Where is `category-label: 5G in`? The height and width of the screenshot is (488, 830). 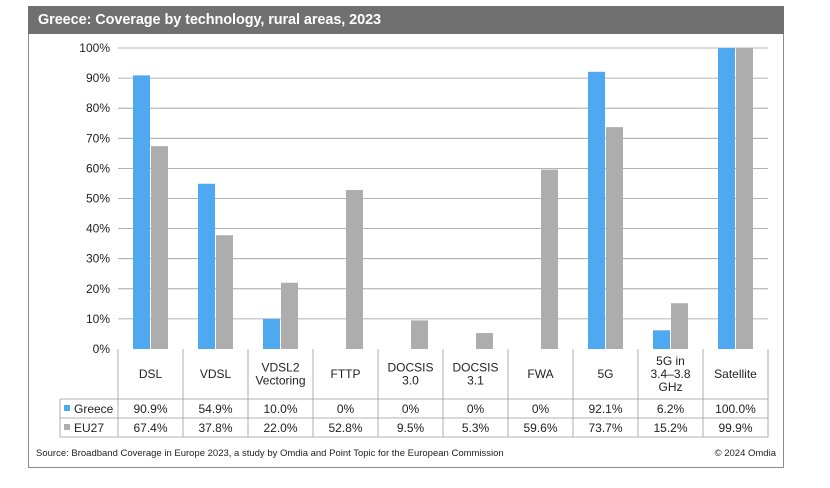 category-label: 5G in is located at coordinates (670, 361).